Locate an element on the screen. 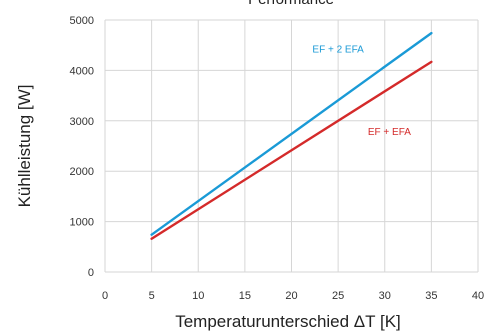 The height and width of the screenshot is (334, 494). x-tick-labels: 0 5 10 15 20 25 30 35 40 is located at coordinates (293, 296).